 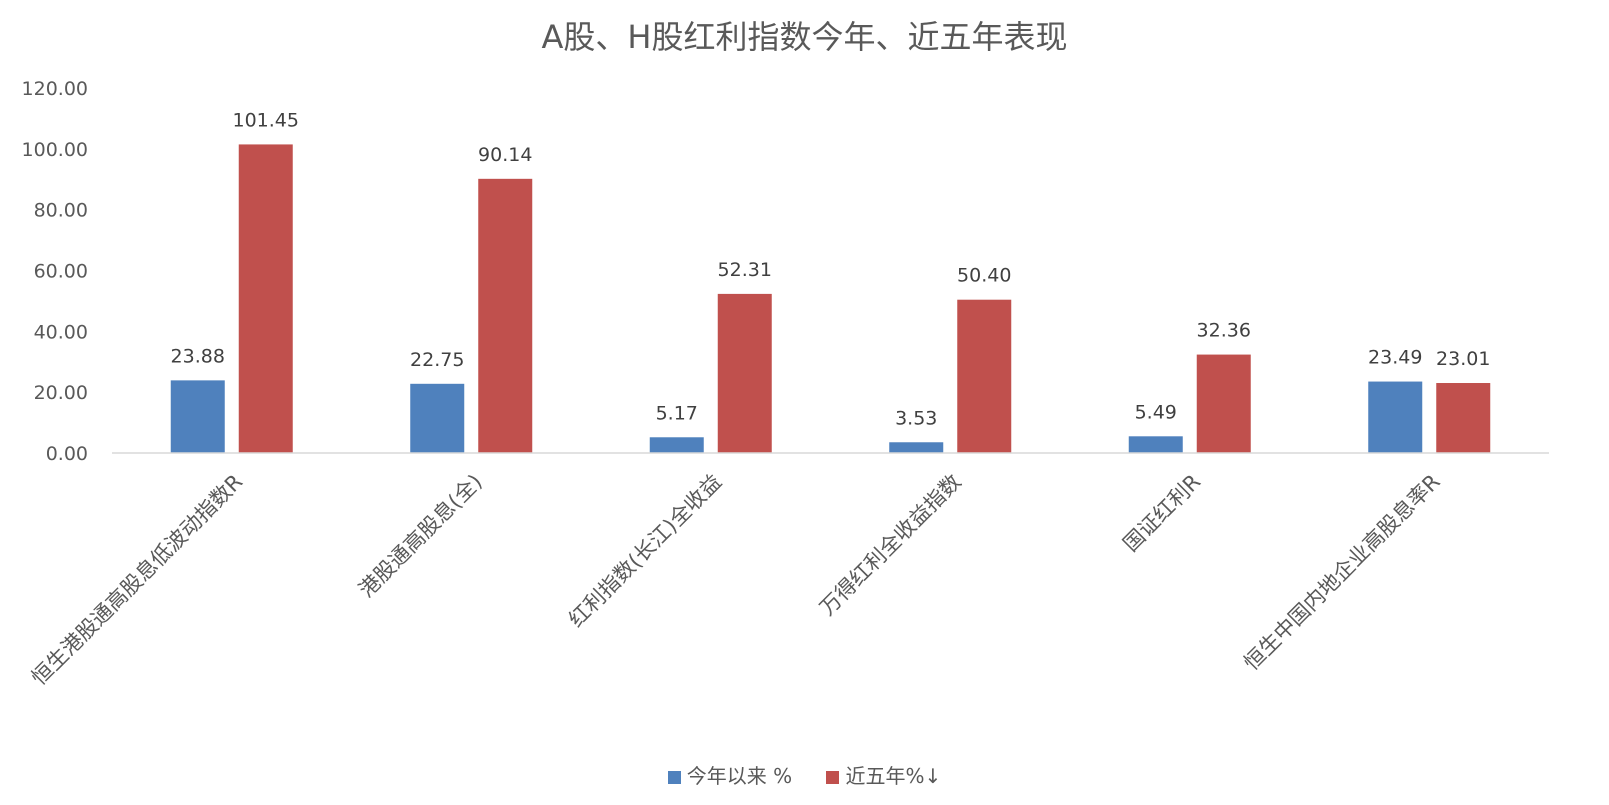 I want to click on legend-item-ytd: 今年以来 %, so click(x=730, y=774).